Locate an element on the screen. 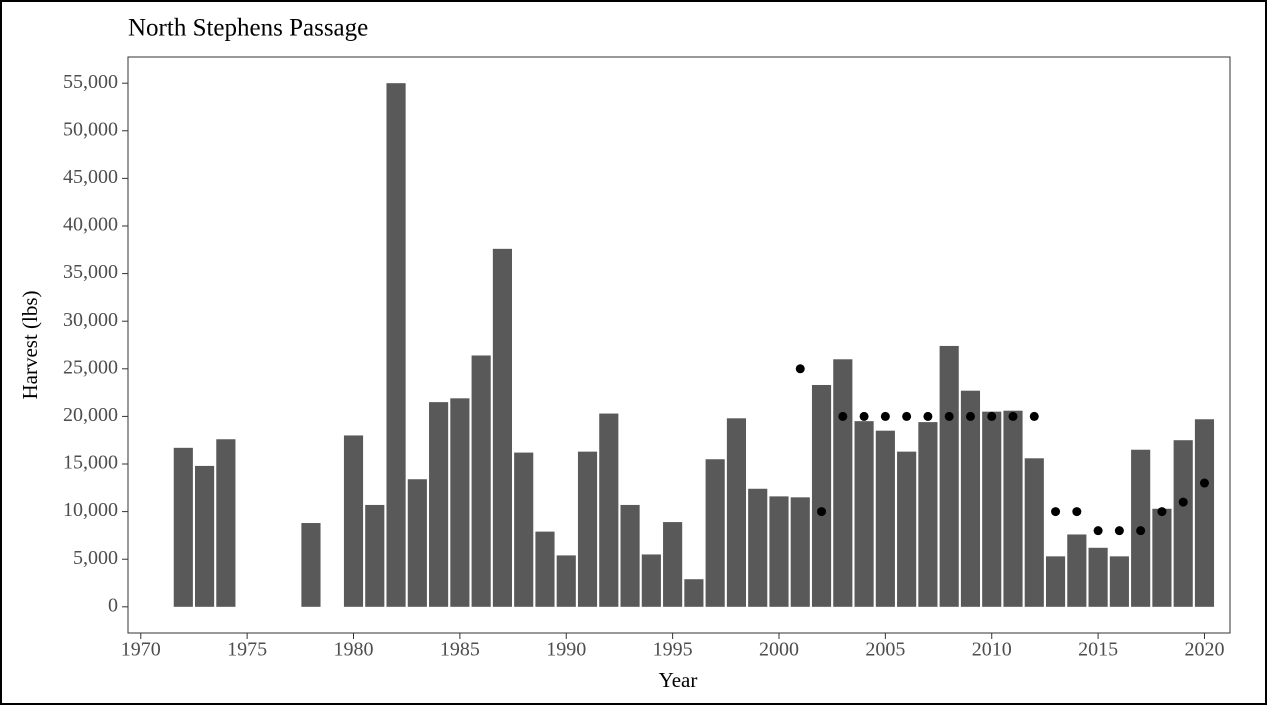 The width and height of the screenshot is (1267, 705). y-tick-label: 35,000 is located at coordinates (90, 272).